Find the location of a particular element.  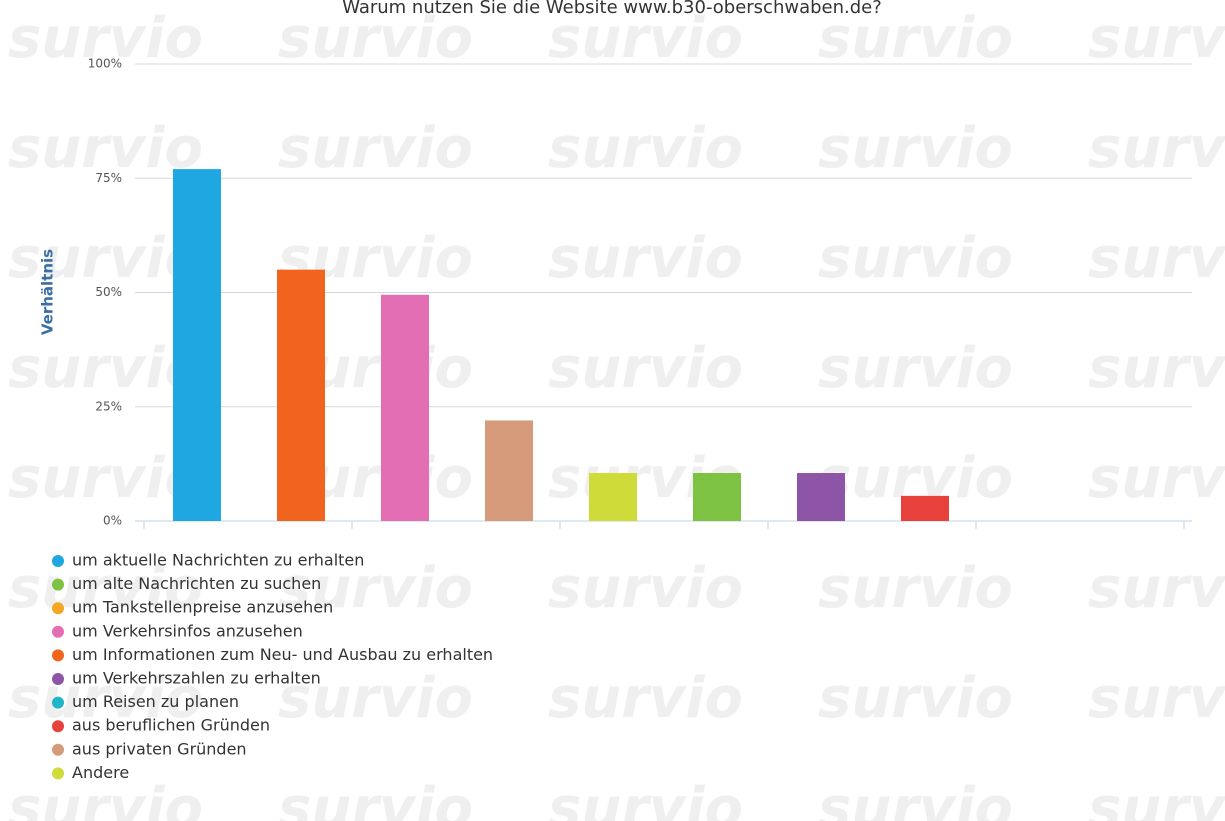

legend-label: um Tankstellenpreise anzusehen is located at coordinates (202, 607).